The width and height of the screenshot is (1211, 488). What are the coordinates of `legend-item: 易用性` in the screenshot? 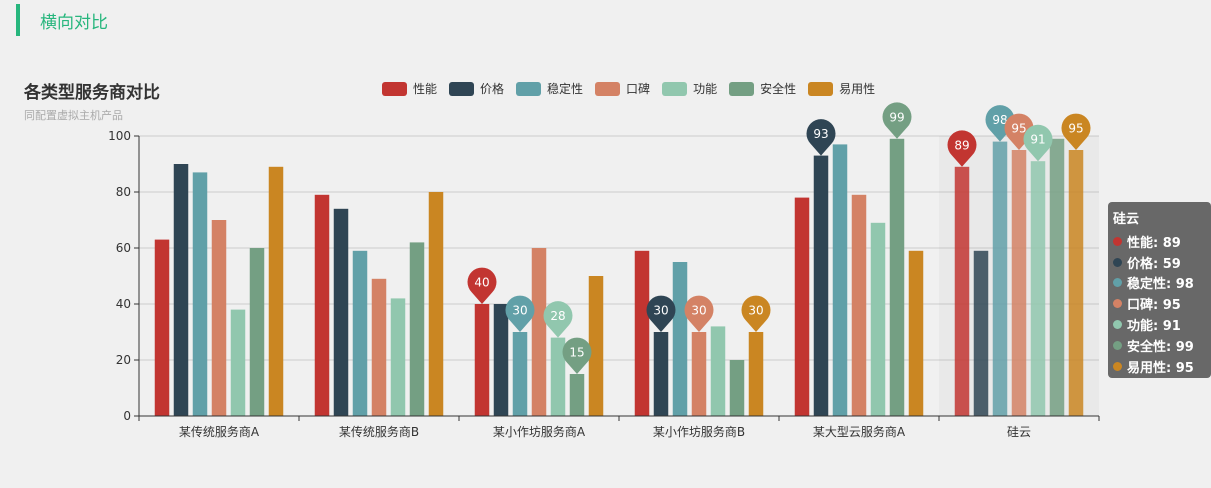 It's located at (841, 88).